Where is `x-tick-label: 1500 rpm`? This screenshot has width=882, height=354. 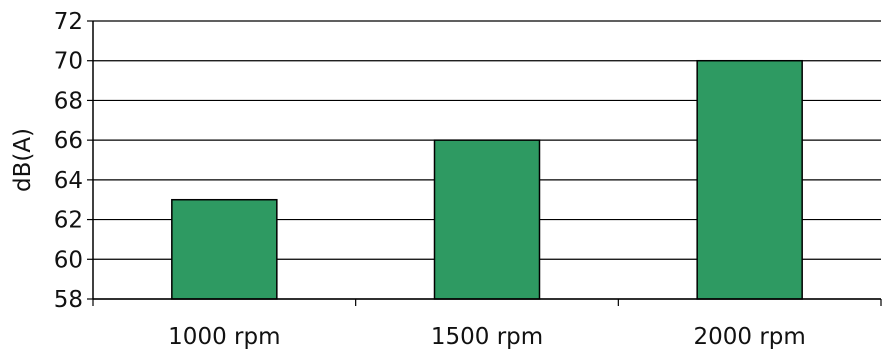 x-tick-label: 1500 rpm is located at coordinates (487, 337).